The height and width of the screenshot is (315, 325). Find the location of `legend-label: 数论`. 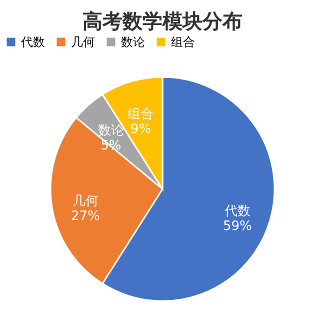

legend-label: 数论 is located at coordinates (133, 42).